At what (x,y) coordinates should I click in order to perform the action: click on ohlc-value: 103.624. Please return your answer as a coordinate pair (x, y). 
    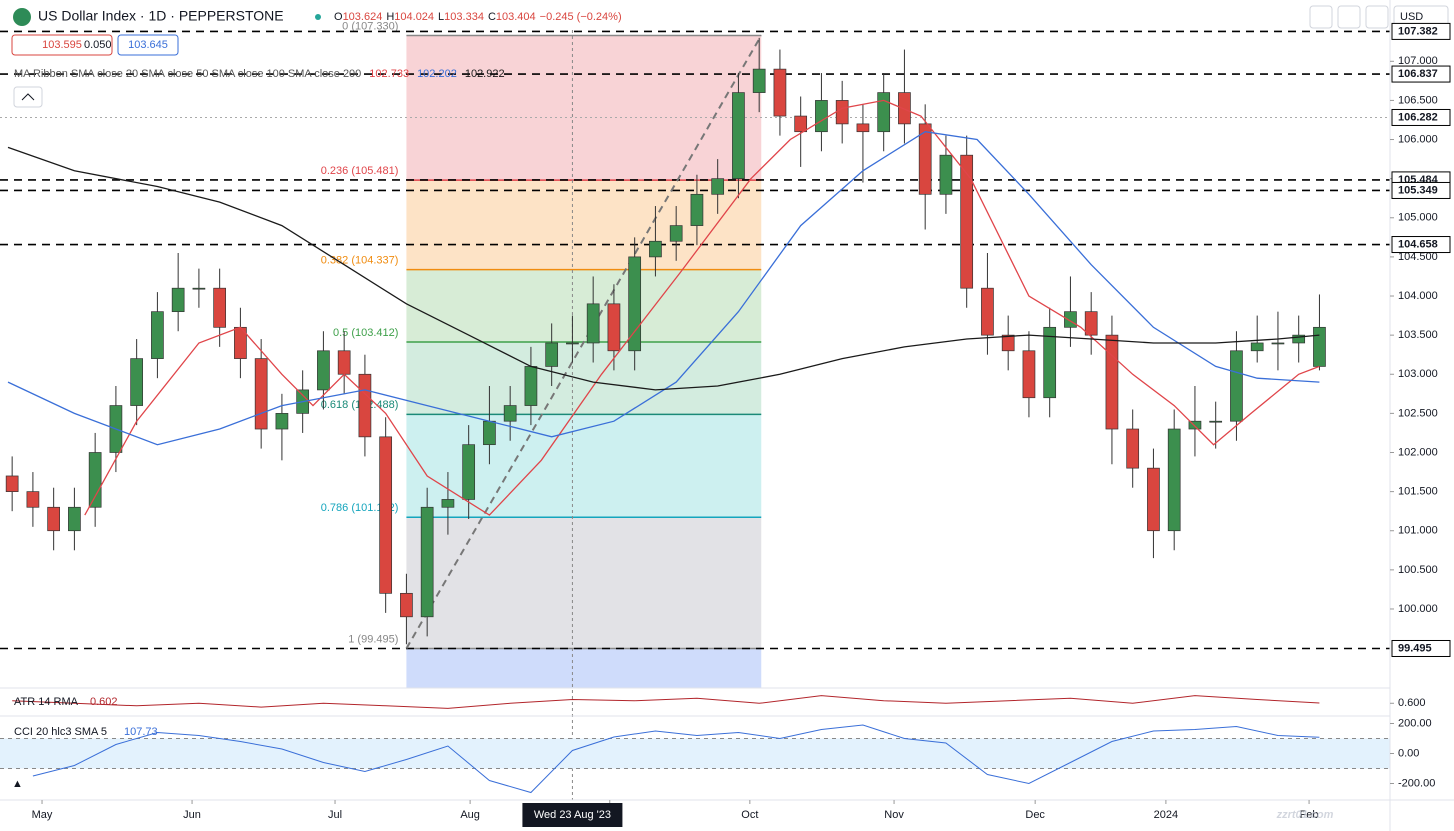
    Looking at the image, I should click on (363, 17).